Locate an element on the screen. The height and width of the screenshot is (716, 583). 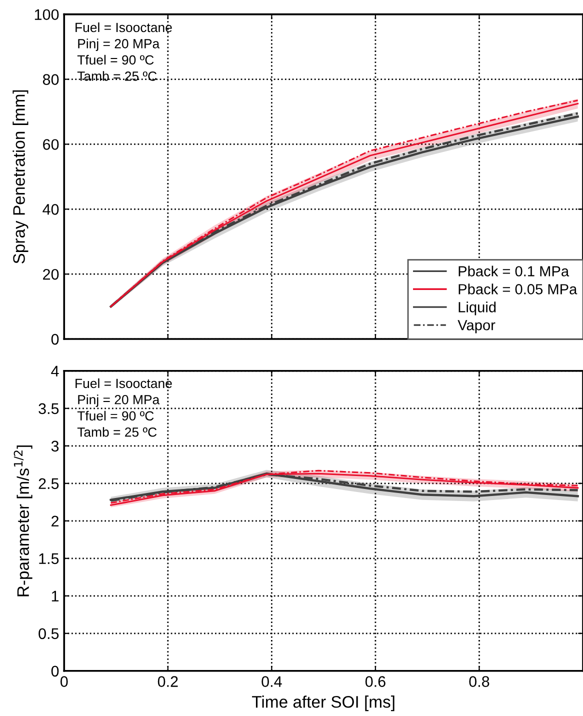
y-tick-label: 2 is located at coordinates (55, 521).